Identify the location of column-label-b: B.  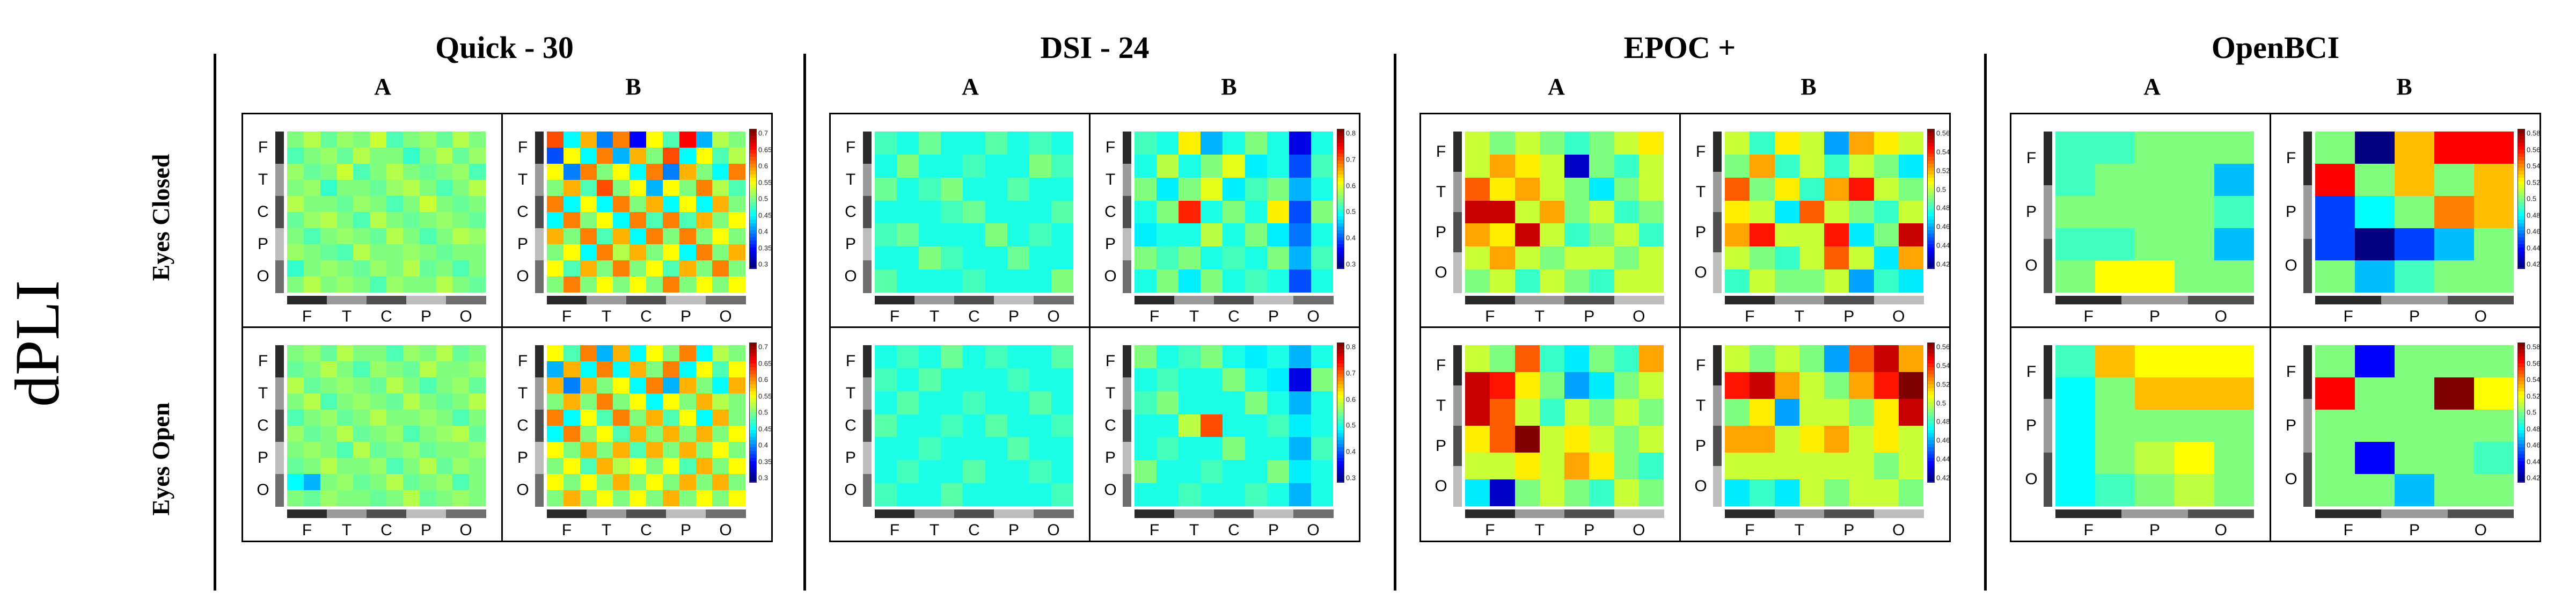
(633, 87).